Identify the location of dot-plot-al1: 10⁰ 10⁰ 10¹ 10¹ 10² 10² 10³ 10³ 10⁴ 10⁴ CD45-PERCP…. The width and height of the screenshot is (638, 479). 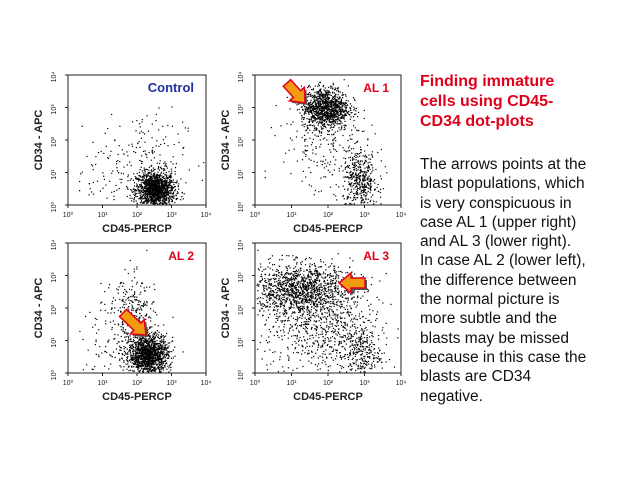
(313, 153).